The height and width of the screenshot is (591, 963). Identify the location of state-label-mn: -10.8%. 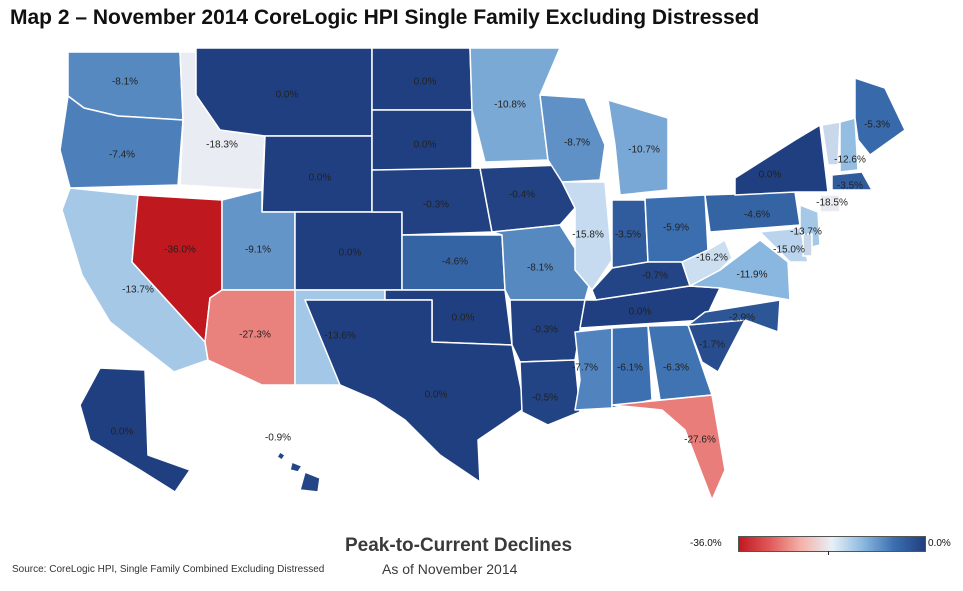
(510, 105).